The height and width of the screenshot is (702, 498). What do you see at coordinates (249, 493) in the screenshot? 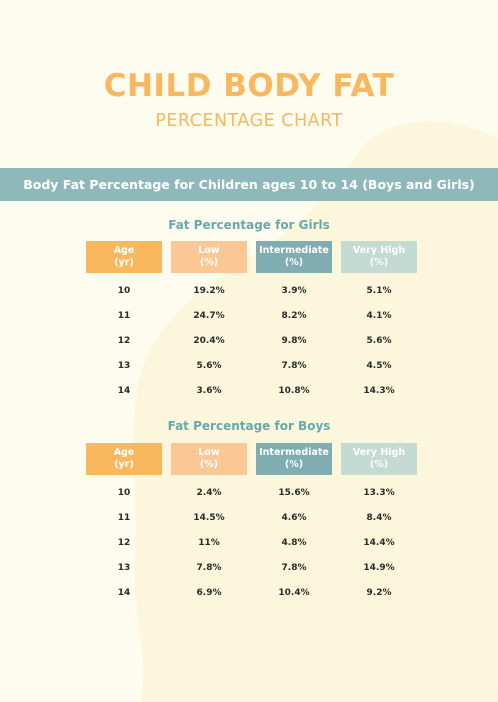
I see `table-row: 10 2.4% 15.6% 13.3%` at bounding box center [249, 493].